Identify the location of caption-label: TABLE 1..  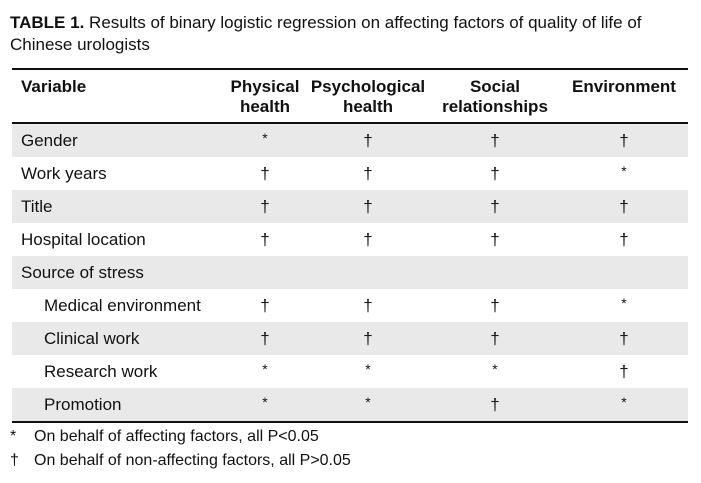
(47, 22).